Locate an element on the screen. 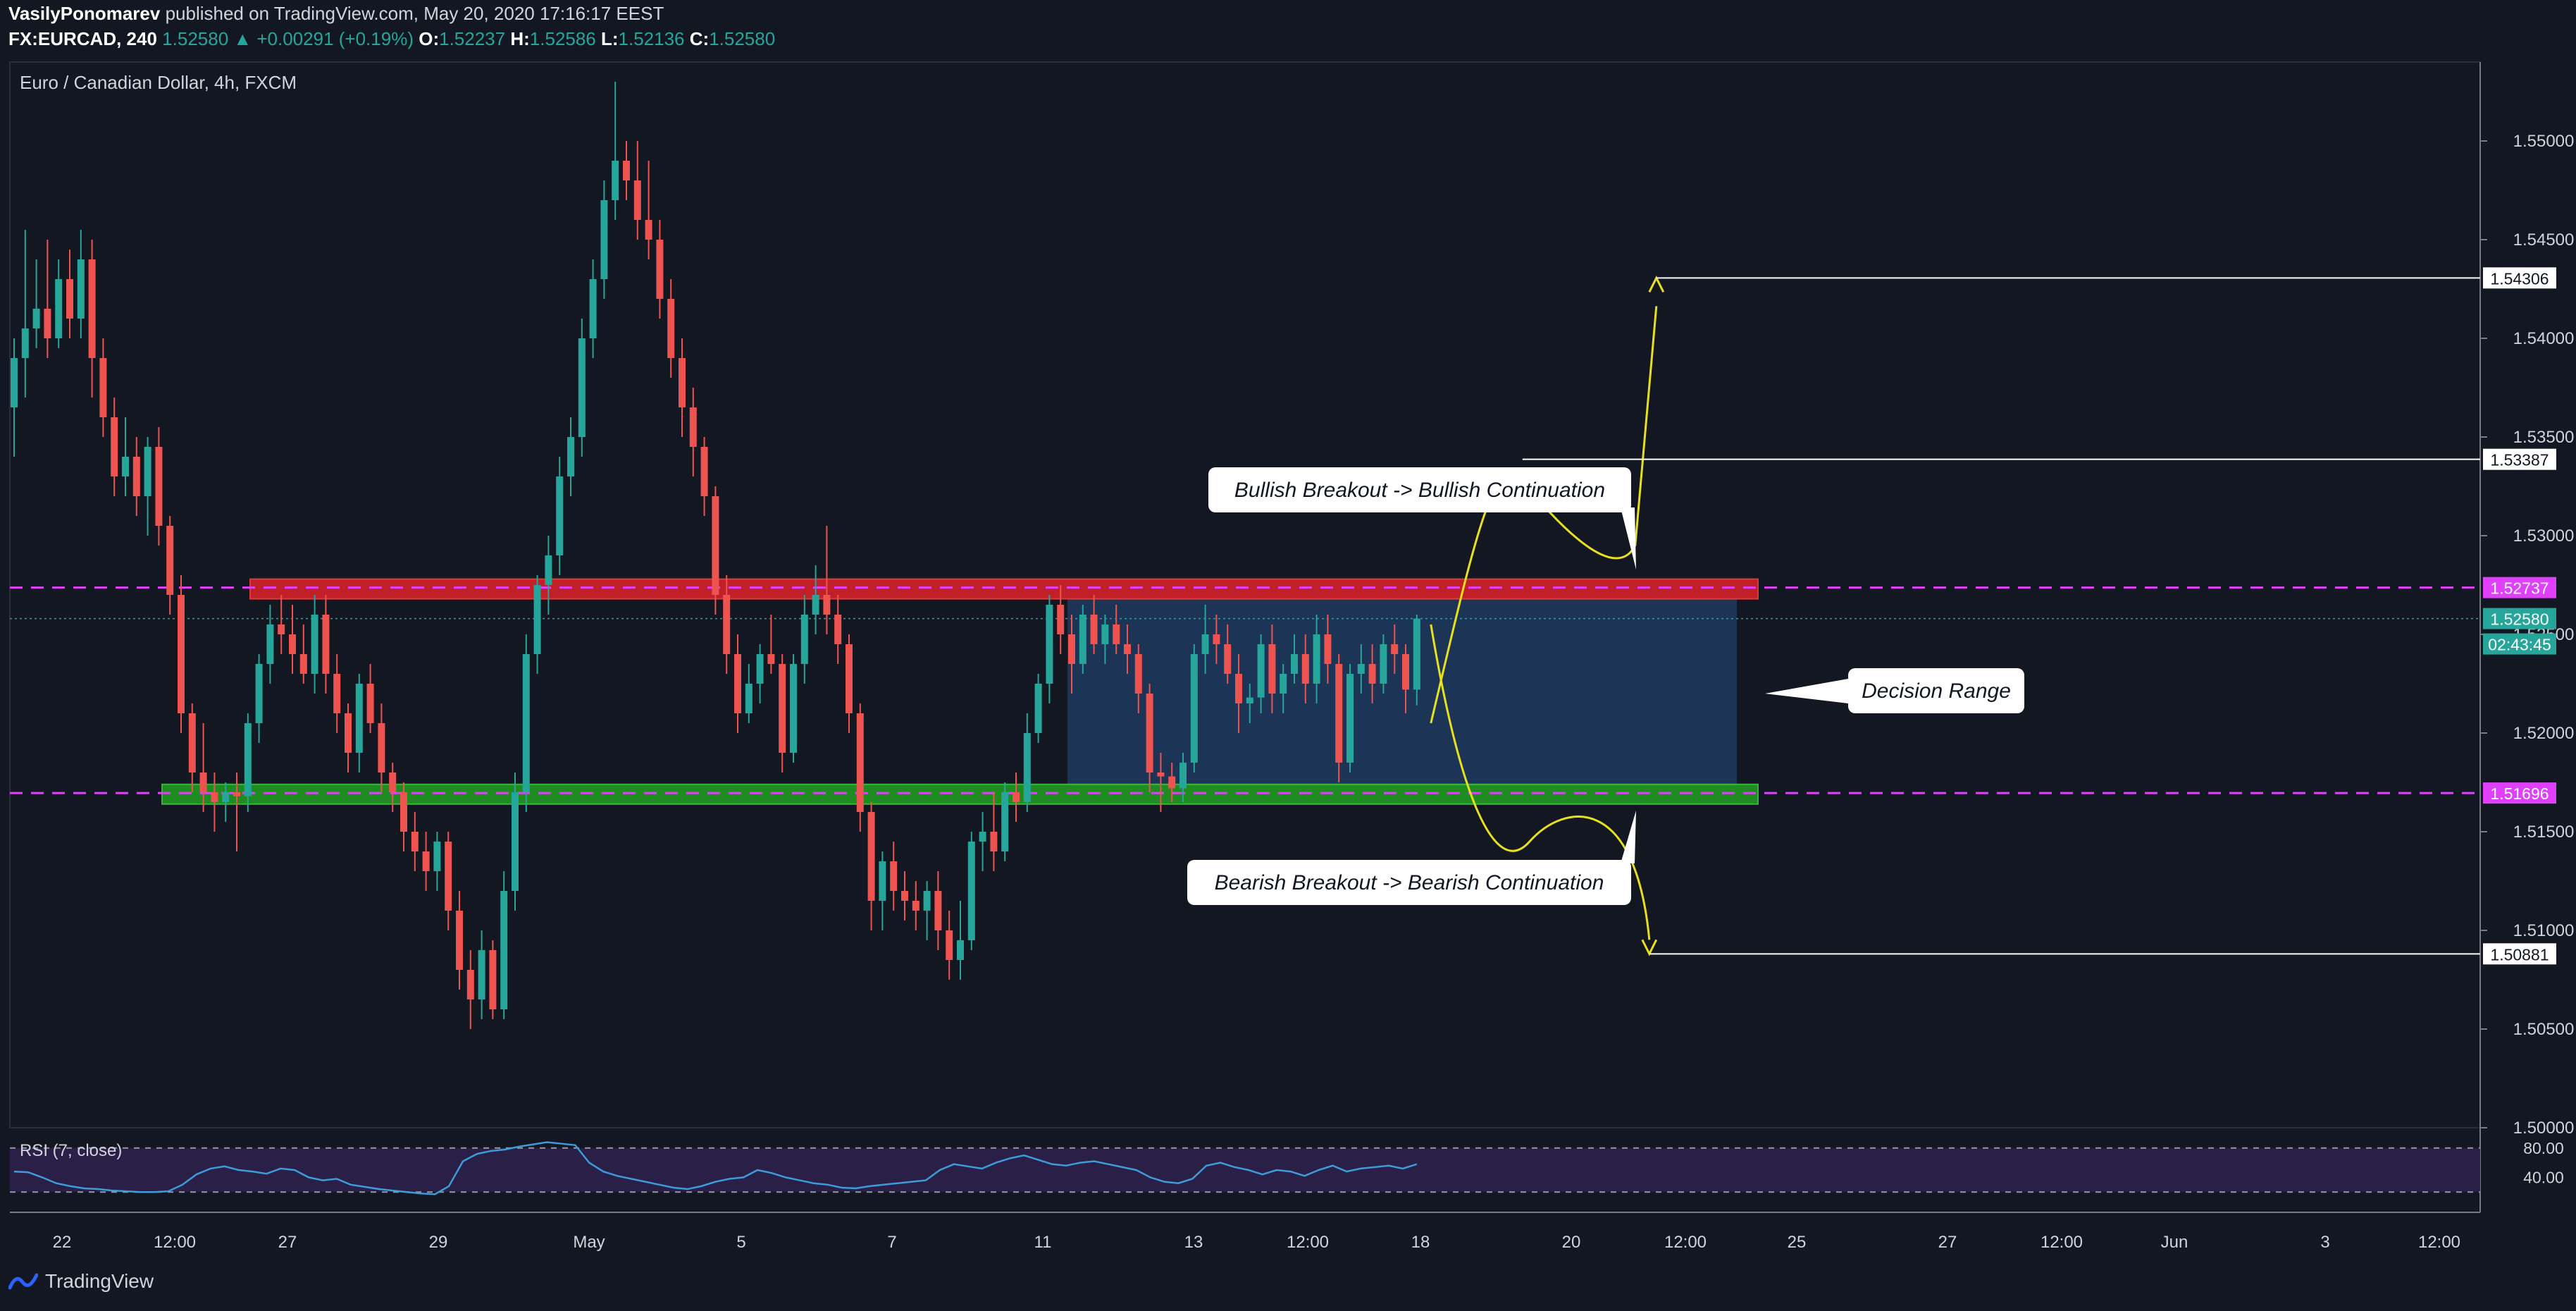 The width and height of the screenshot is (2576, 1311). price-label-bg is located at coordinates (2519, 793).